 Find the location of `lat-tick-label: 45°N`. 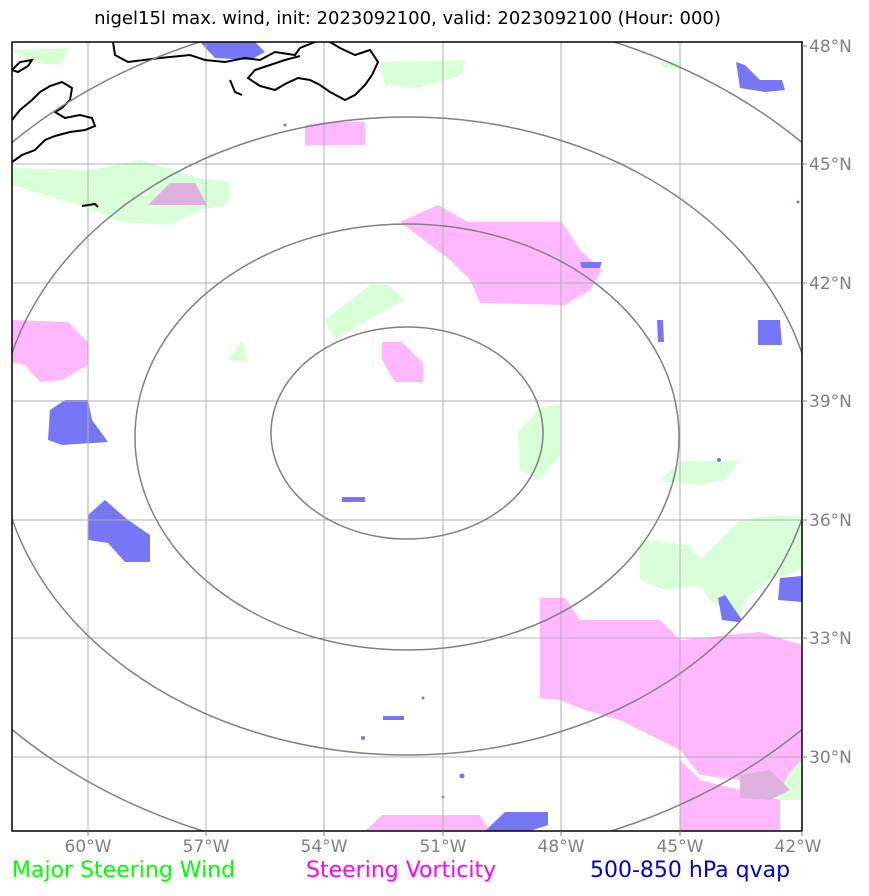

lat-tick-label: 45°N is located at coordinates (830, 165).